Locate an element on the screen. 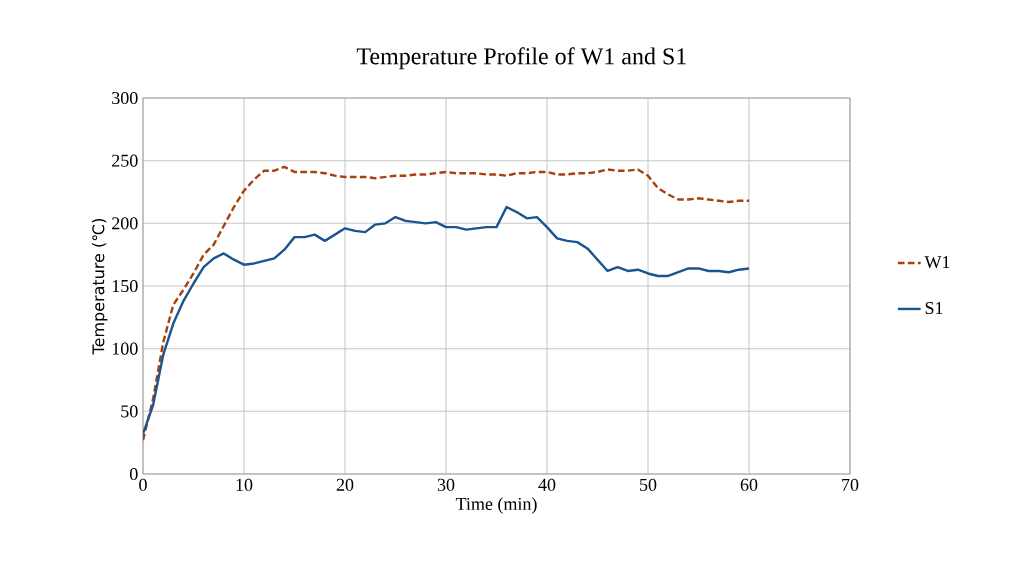 This screenshot has height=583, width=1024. x-tick-label: 20 is located at coordinates (345, 484).